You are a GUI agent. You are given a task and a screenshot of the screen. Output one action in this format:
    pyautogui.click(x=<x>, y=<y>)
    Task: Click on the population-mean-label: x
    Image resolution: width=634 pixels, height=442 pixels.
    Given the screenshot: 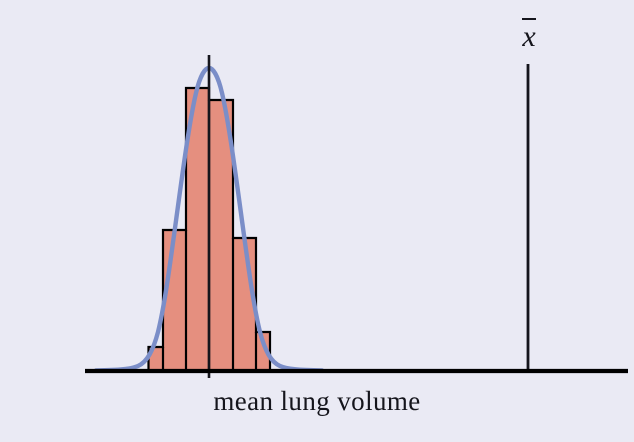 What is the action you would take?
    pyautogui.click(x=529, y=35)
    